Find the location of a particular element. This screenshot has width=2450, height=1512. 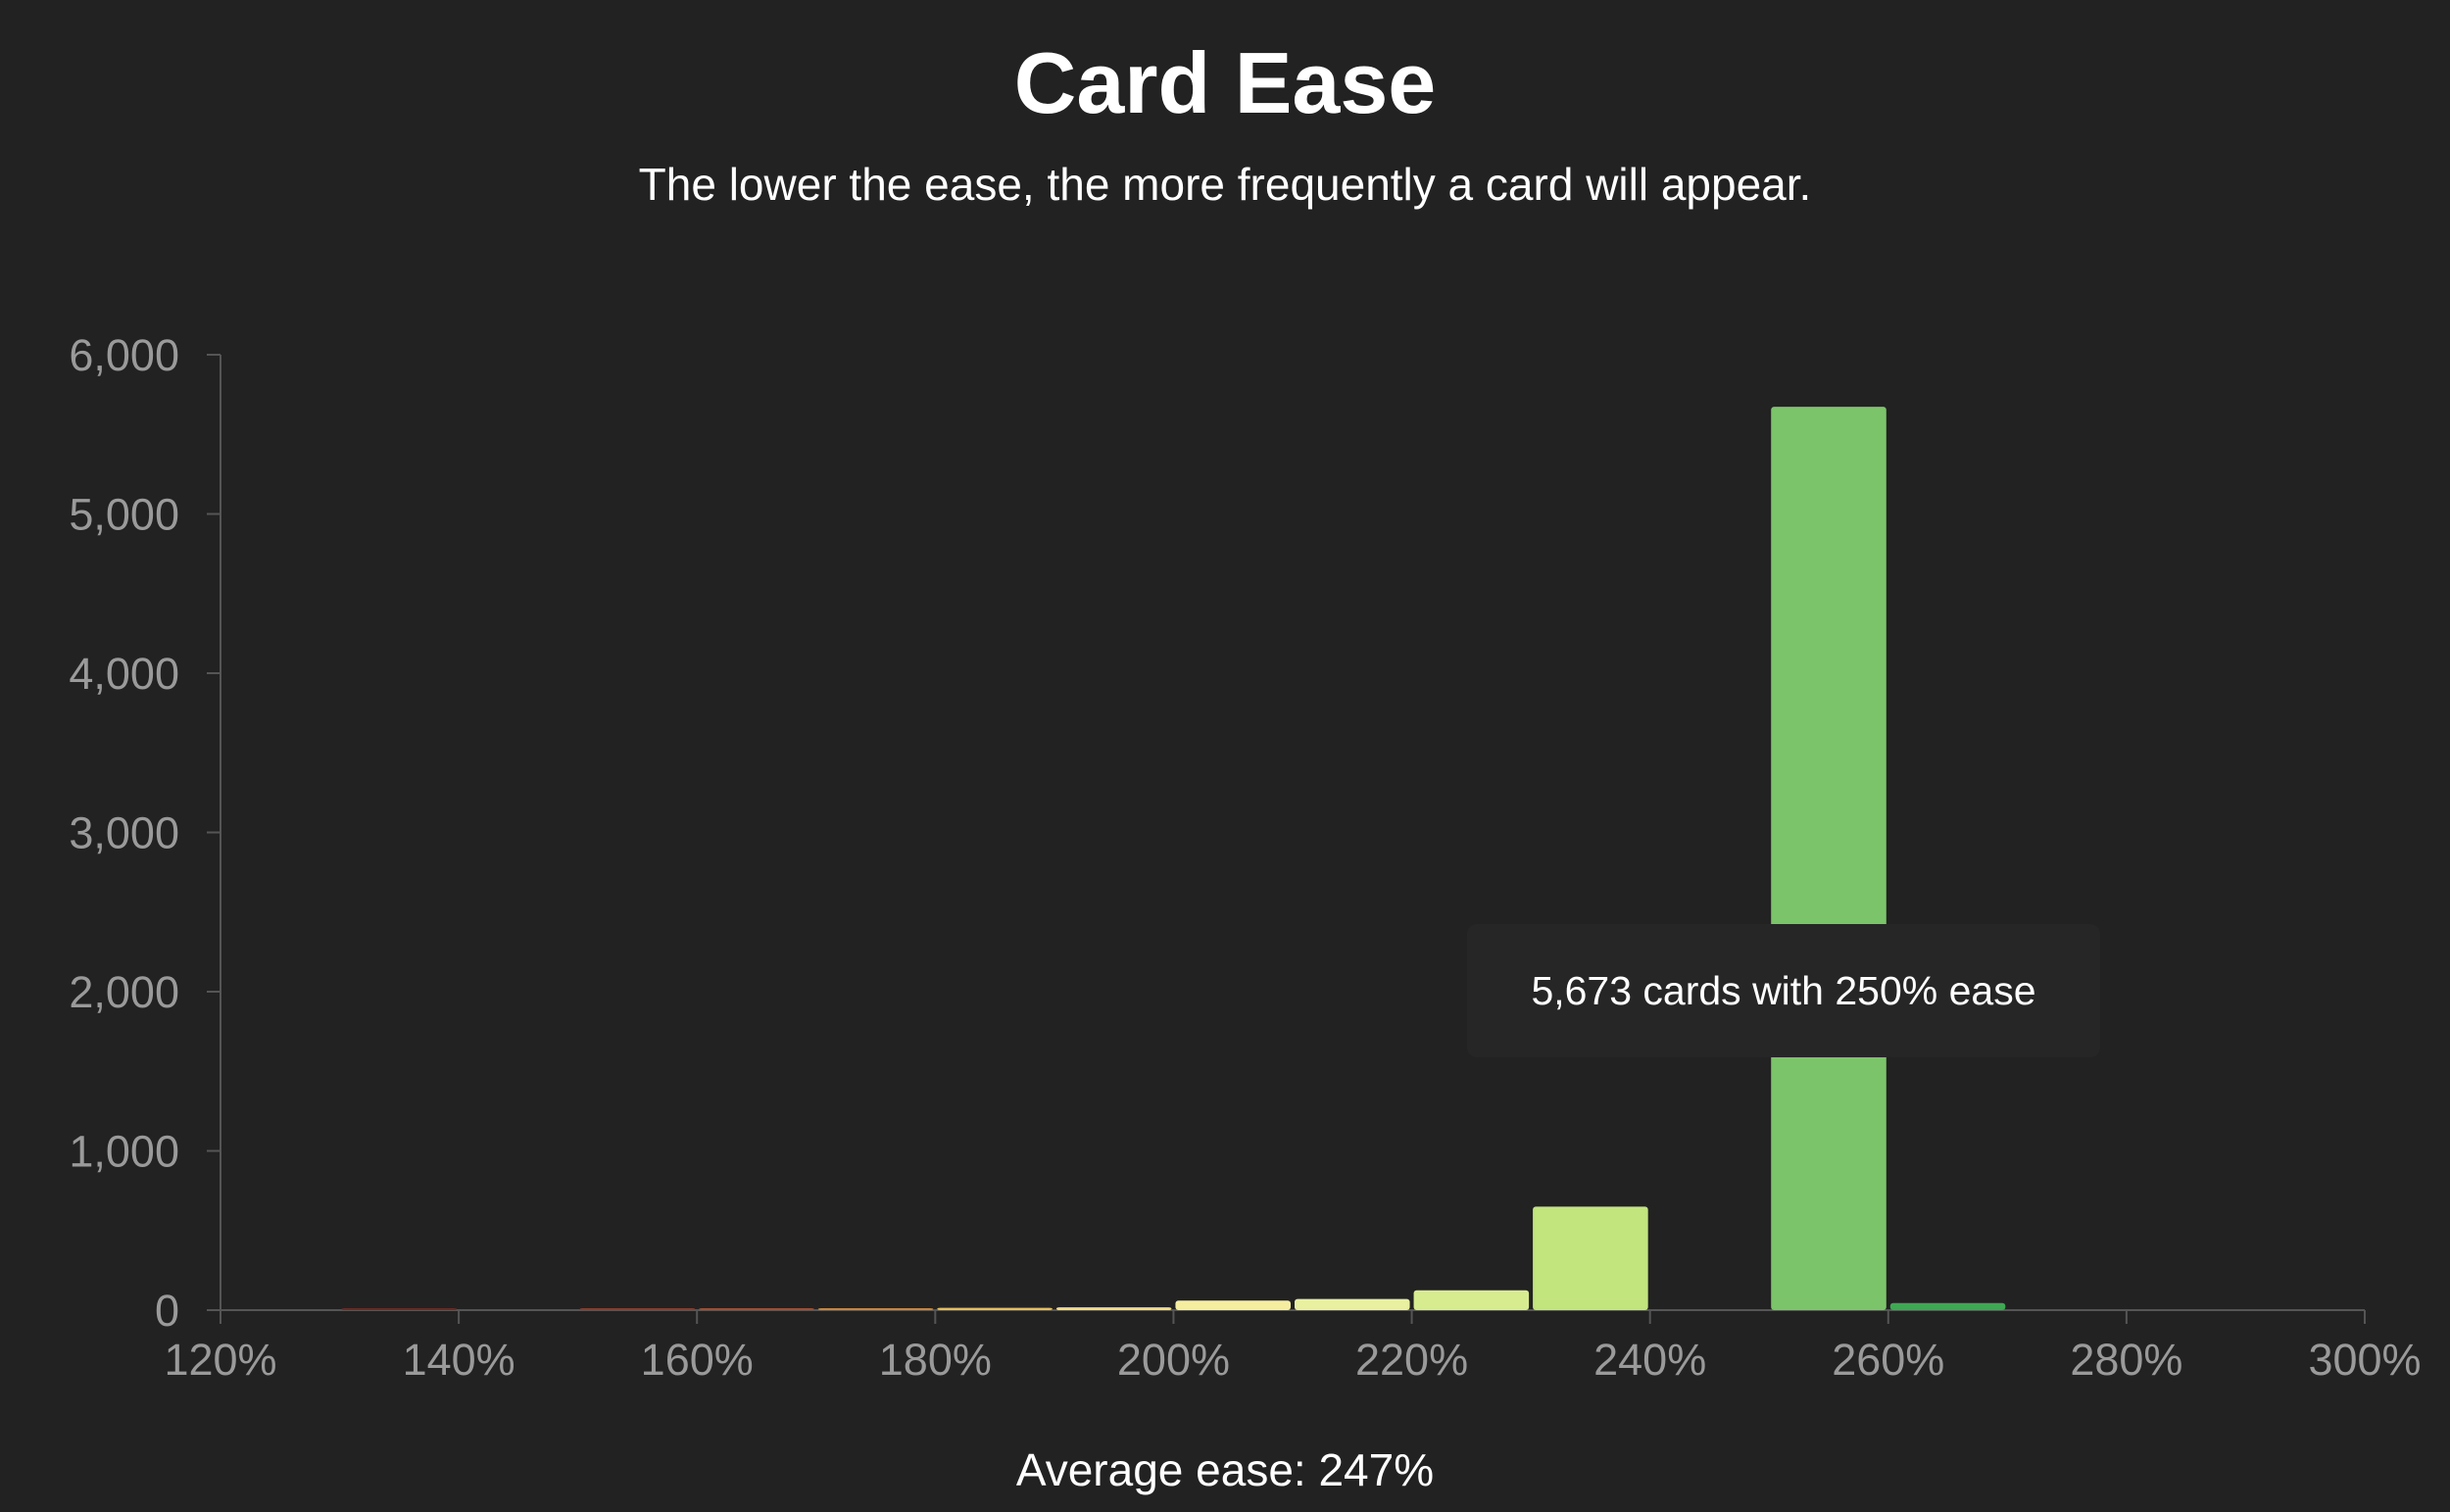

x-tick-label: 180% is located at coordinates (935, 1360).